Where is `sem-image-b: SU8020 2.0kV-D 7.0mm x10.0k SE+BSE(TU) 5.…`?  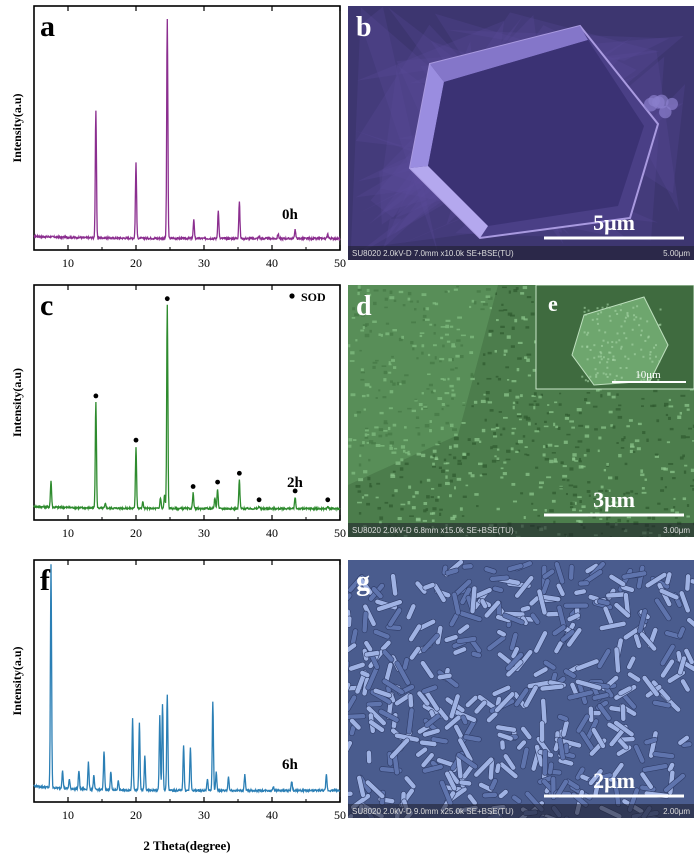
sem-image-b: SU8020 2.0kV-D 7.0mm x10.0k SE+BSE(TU) 5.… is located at coordinates (521, 133).